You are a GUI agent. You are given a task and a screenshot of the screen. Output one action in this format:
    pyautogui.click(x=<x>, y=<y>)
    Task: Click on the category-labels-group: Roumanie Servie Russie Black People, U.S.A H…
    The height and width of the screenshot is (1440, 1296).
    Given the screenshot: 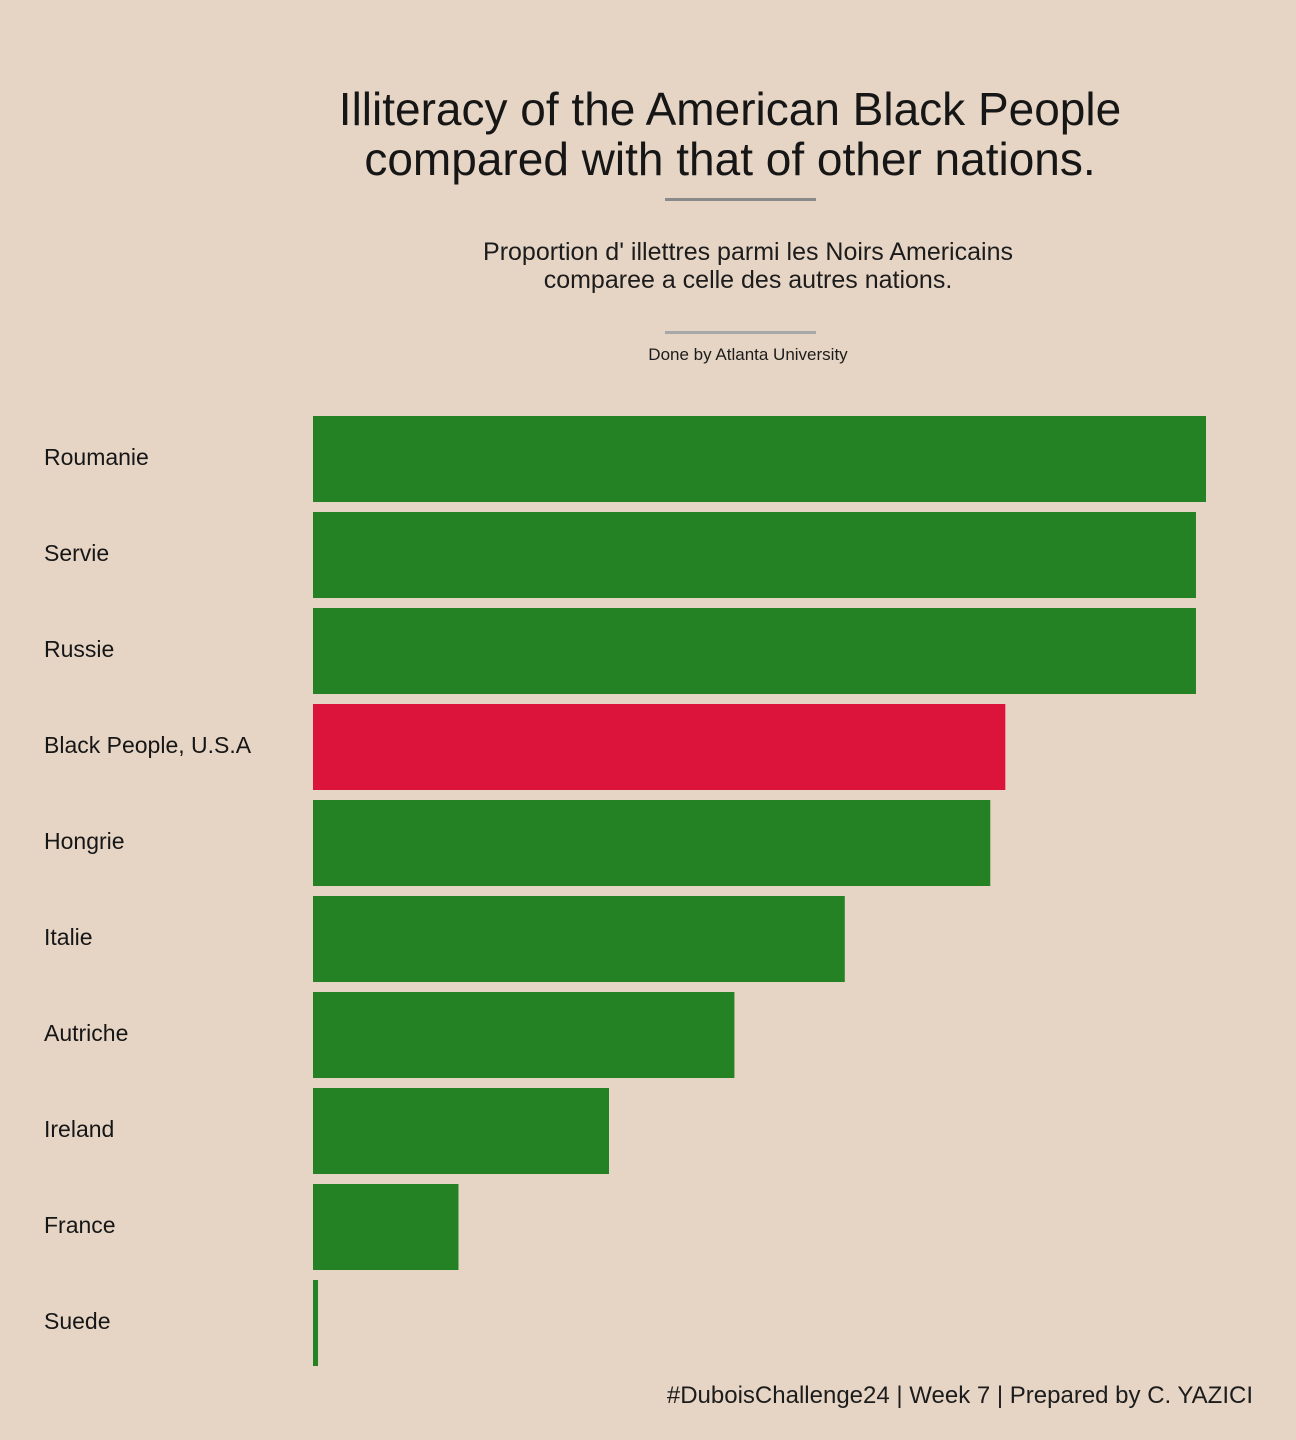 What is the action you would take?
    pyautogui.click(x=148, y=889)
    